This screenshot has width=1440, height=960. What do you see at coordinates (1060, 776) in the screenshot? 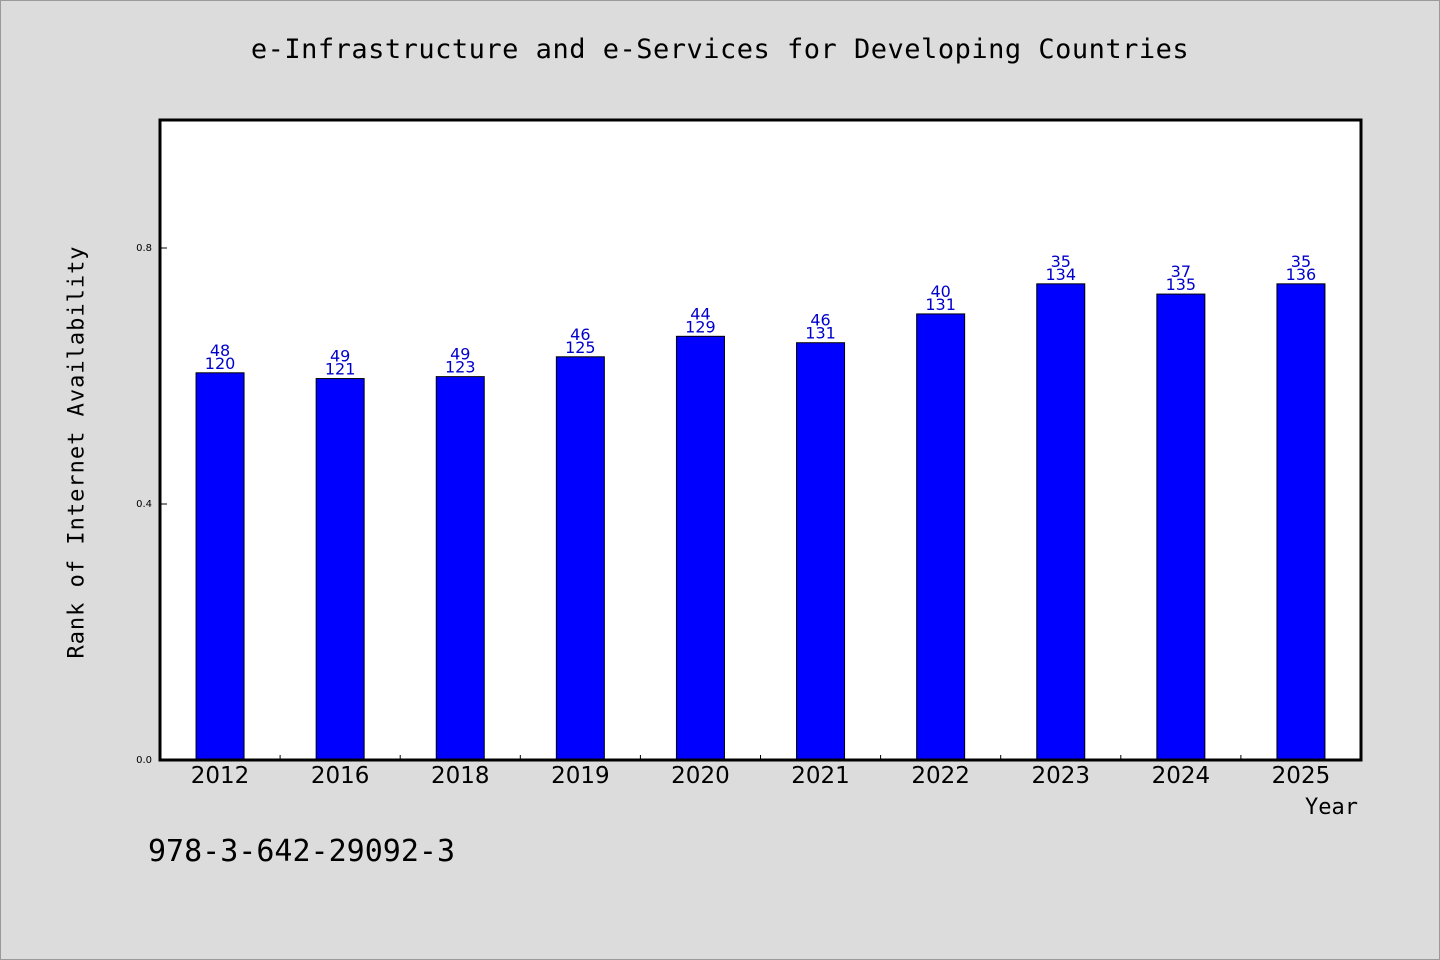
I see `x-tick-label: 2023` at bounding box center [1060, 776].